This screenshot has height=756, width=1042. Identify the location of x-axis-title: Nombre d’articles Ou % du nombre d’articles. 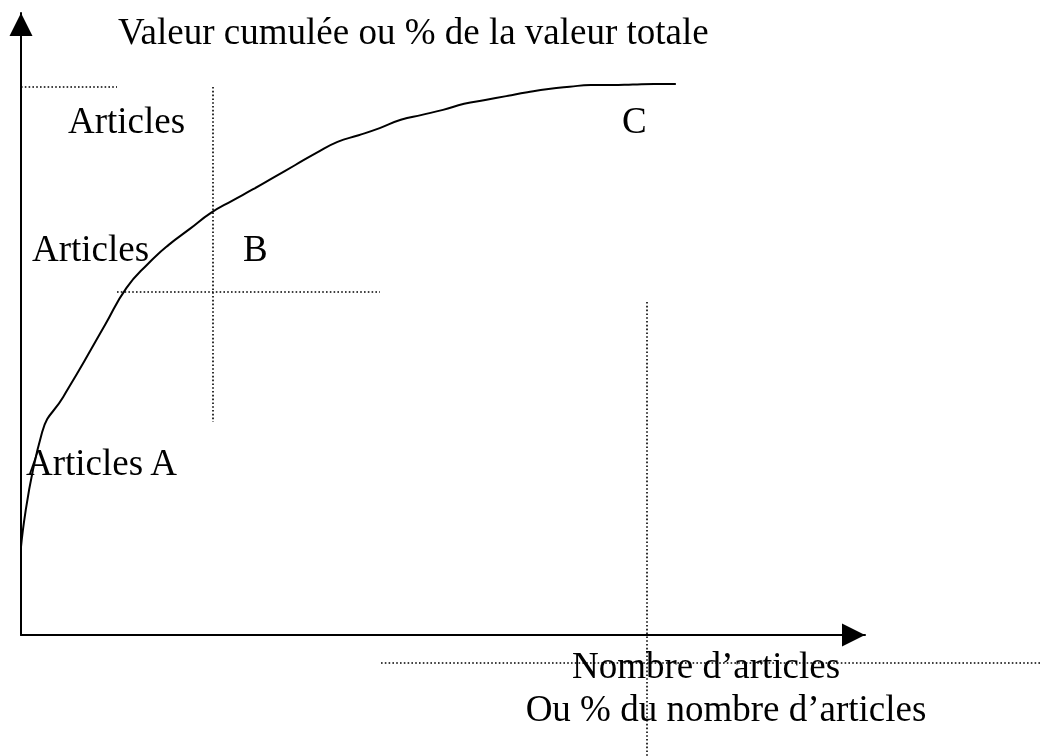
(726, 686).